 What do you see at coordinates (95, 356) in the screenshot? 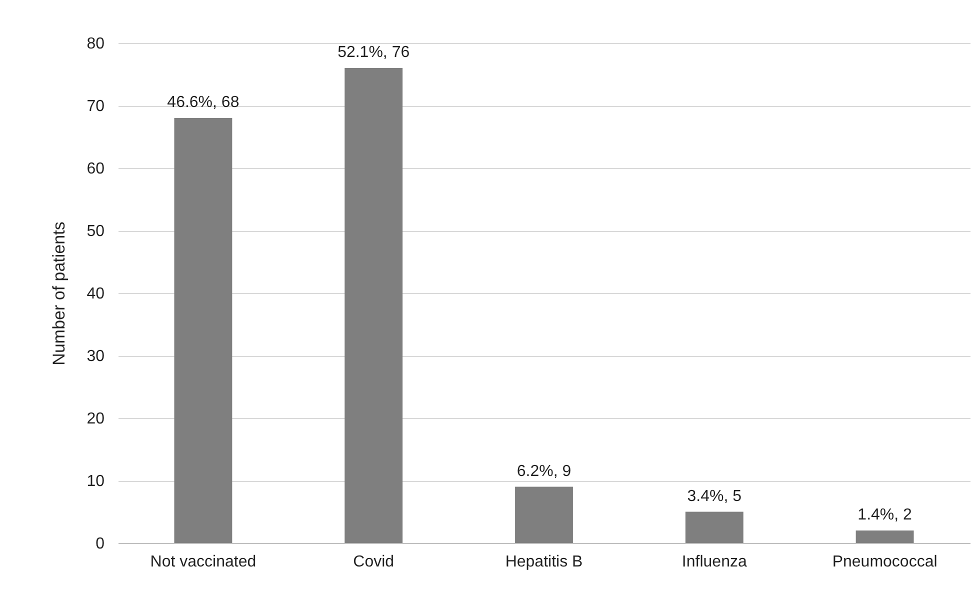
I see `y-tick-label: 30` at bounding box center [95, 356].